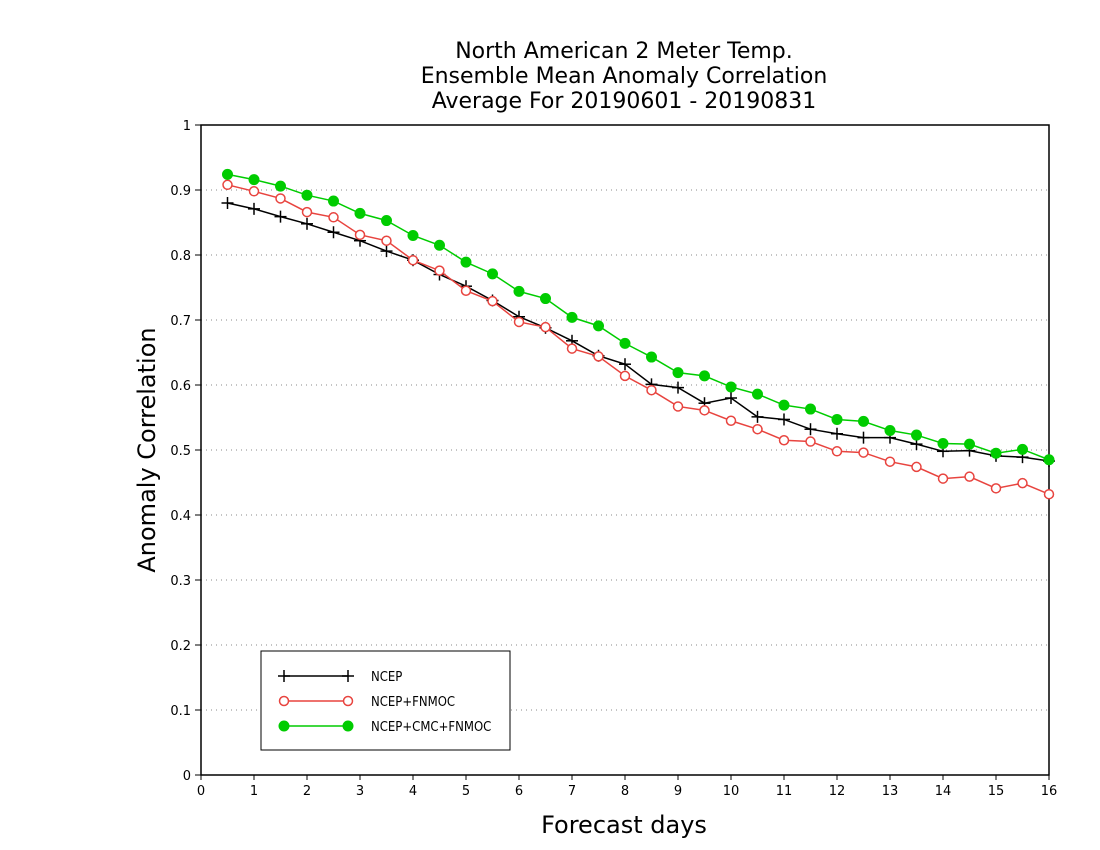  I want to click on y-tick-label: 0.7, so click(180, 321).